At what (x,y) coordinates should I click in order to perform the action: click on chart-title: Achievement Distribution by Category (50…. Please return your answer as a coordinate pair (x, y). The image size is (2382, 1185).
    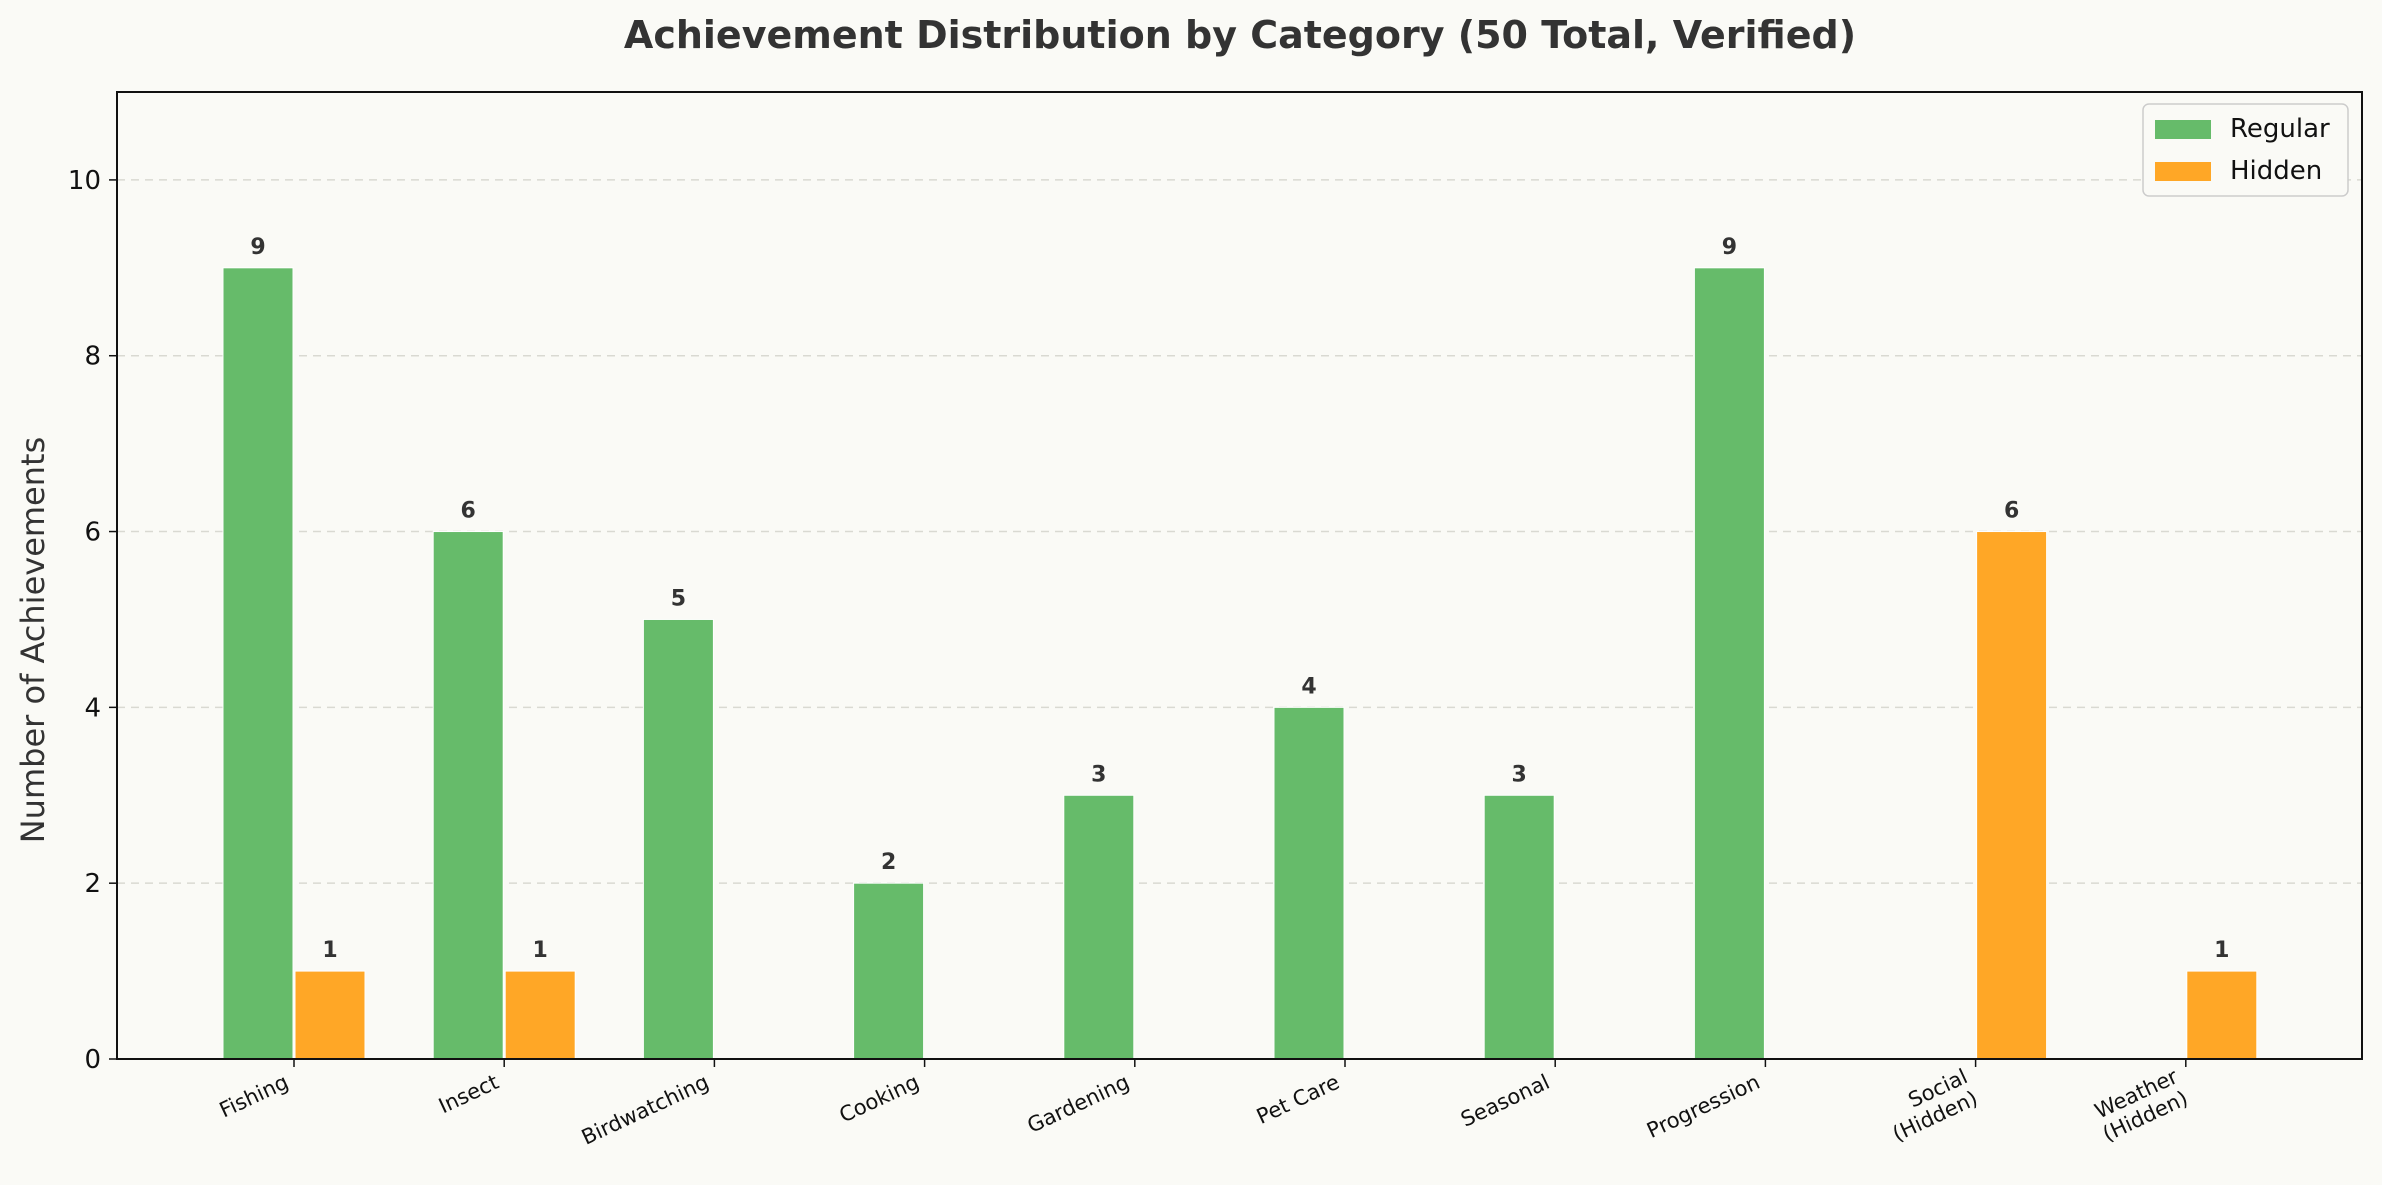
    Looking at the image, I should click on (1240, 35).